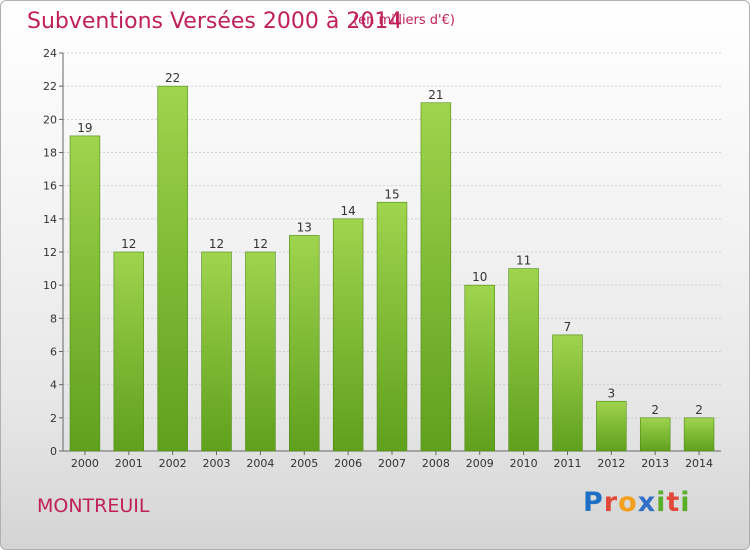 The height and width of the screenshot is (550, 750). I want to click on bar-2013, so click(655, 434).